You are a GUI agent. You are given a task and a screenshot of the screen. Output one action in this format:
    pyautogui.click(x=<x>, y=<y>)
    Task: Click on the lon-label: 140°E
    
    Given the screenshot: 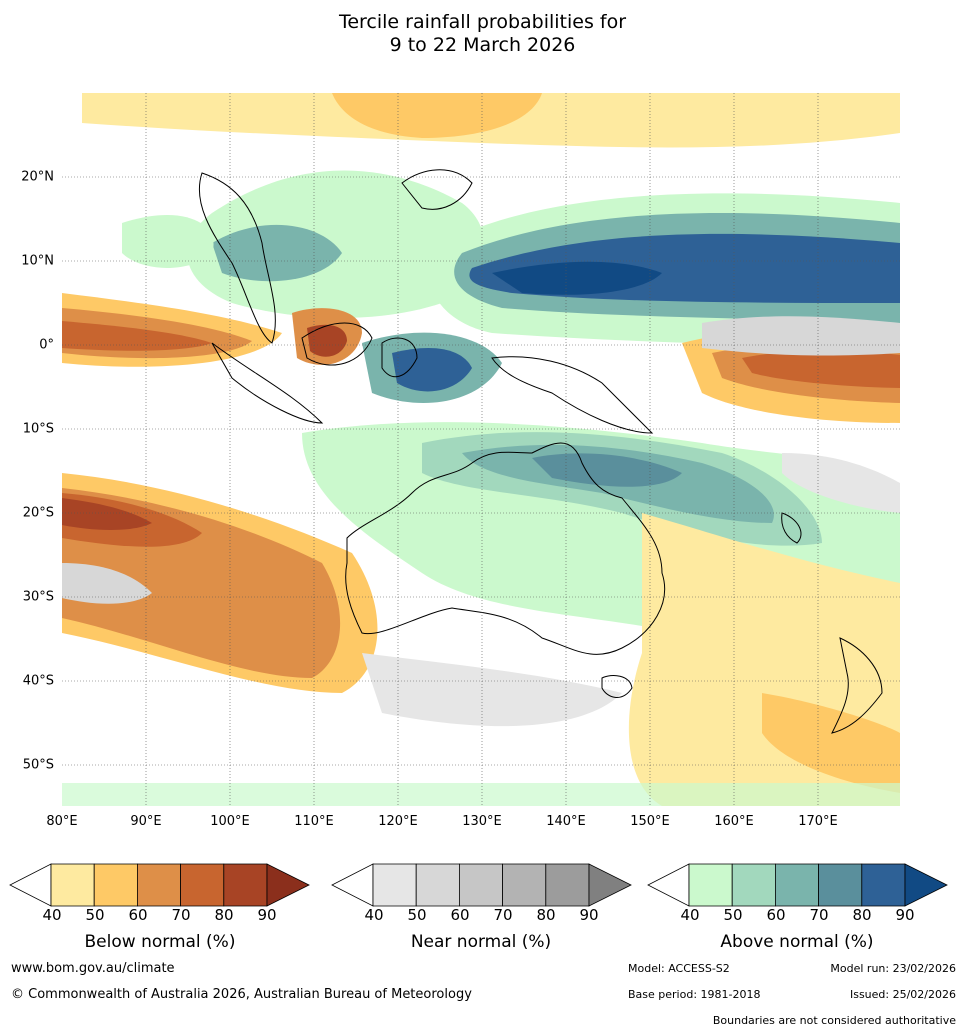 What is the action you would take?
    pyautogui.click(x=566, y=821)
    